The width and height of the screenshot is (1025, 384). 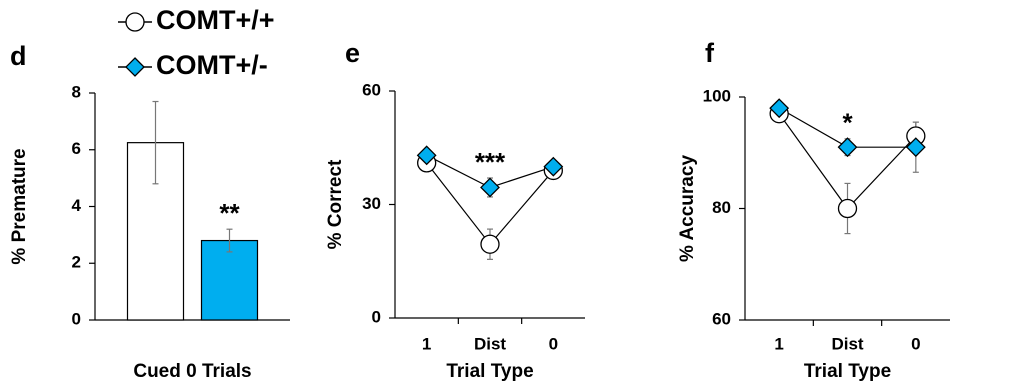 What do you see at coordinates (710, 53) in the screenshot?
I see `panel-letter: f` at bounding box center [710, 53].